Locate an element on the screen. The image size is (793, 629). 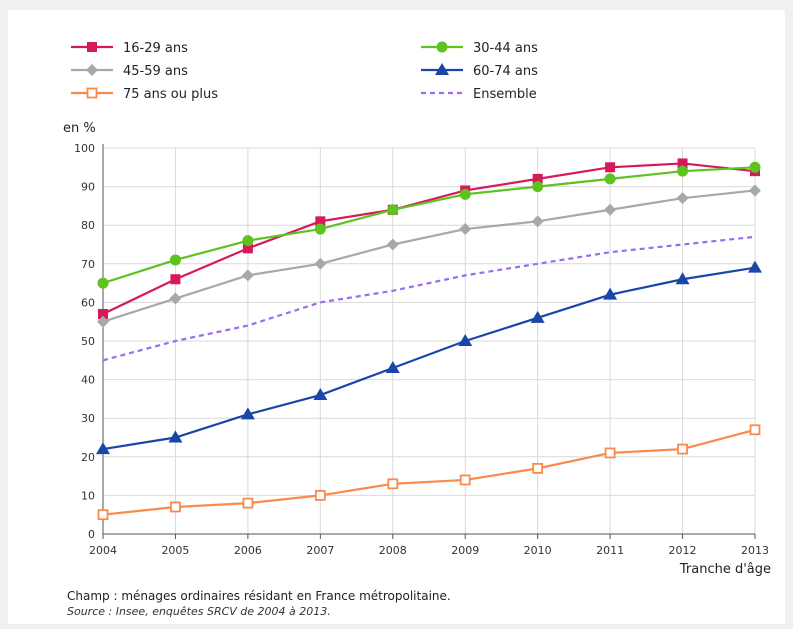
x-tick-label: 2012 is located at coordinates (683, 550).